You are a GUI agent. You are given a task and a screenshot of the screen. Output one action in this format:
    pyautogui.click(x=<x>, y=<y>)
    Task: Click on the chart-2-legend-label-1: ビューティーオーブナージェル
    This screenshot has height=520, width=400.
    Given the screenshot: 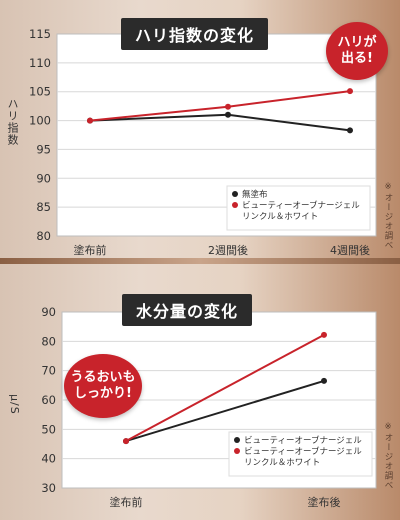 What is the action you would take?
    pyautogui.click(x=303, y=440)
    